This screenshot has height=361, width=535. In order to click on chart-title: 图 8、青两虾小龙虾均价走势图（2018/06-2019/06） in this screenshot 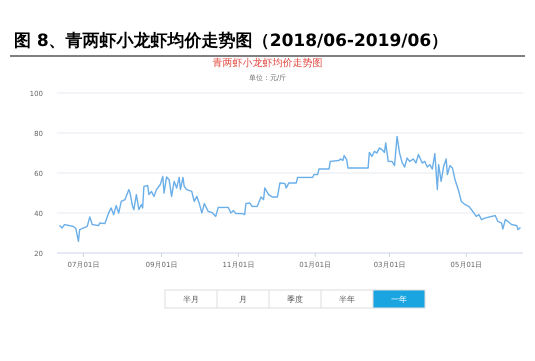, I will do `click(231, 41)`.